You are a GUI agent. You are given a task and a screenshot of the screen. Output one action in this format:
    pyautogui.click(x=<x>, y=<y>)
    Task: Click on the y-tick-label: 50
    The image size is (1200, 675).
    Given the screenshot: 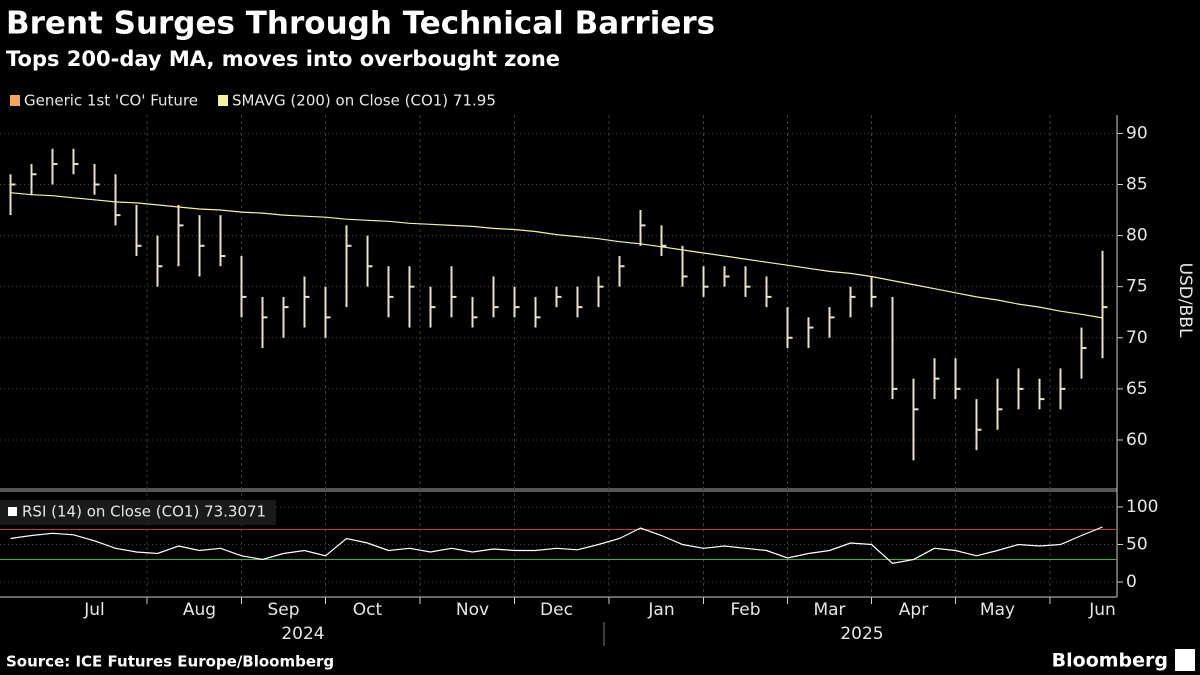 What is the action you would take?
    pyautogui.click(x=1137, y=545)
    